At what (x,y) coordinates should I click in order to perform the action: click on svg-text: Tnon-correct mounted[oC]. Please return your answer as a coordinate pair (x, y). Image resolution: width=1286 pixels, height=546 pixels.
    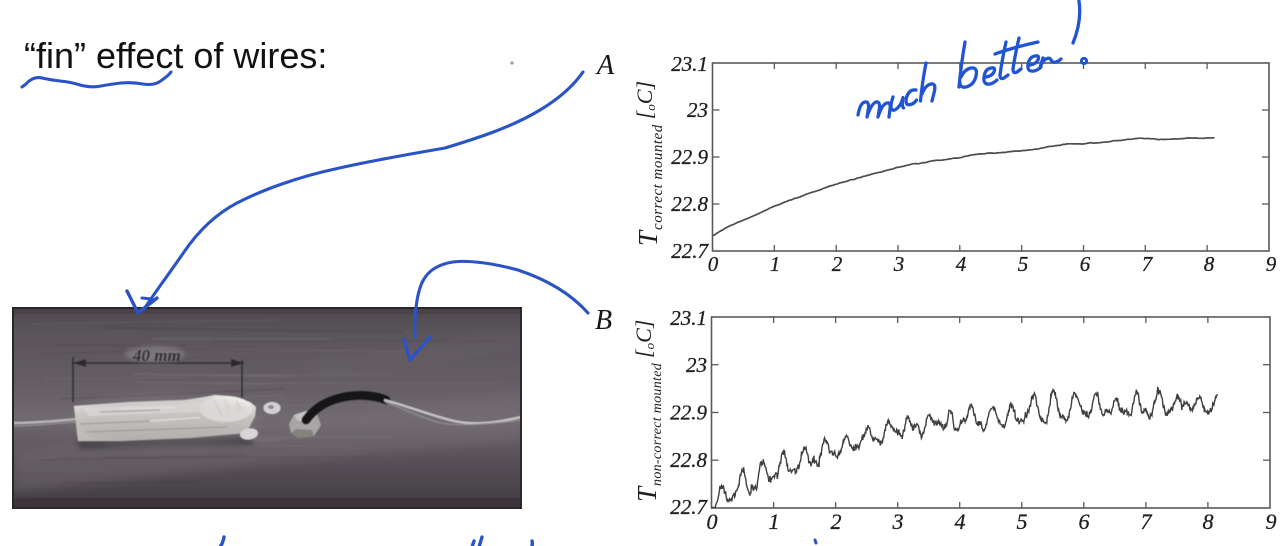
    Looking at the image, I should click on (648, 411).